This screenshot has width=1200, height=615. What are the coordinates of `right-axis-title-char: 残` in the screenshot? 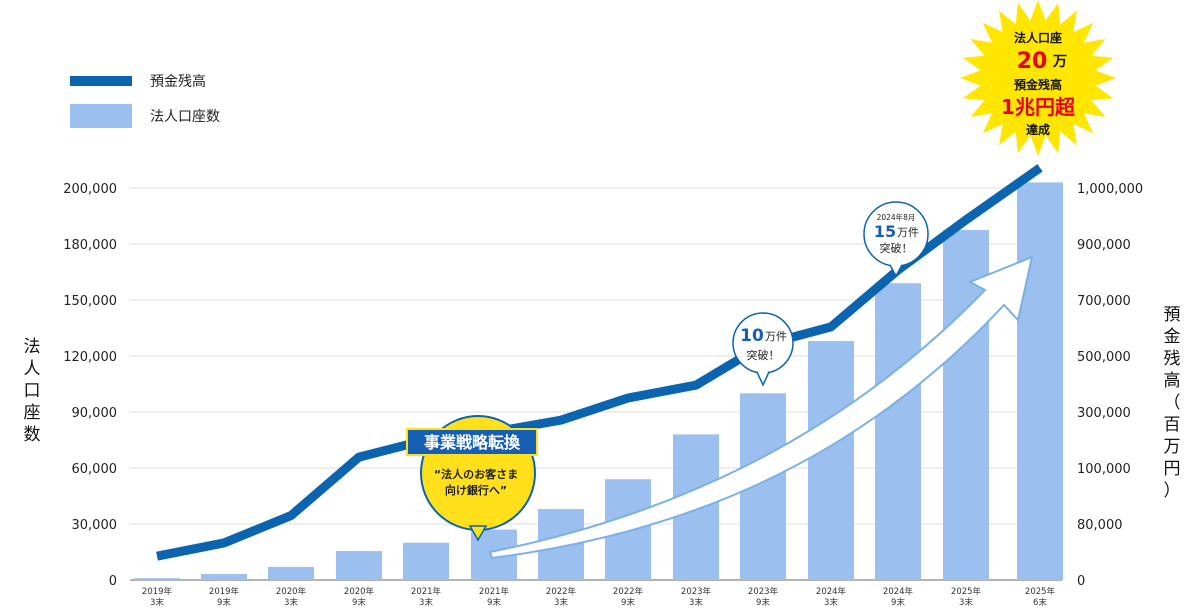 It's located at (1172, 359).